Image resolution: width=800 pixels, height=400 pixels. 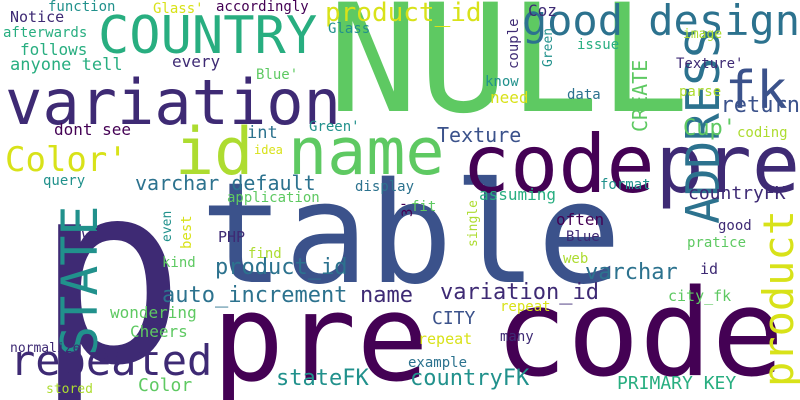 What do you see at coordinates (454, 318) in the screenshot?
I see `word-city-34: CITY` at bounding box center [454, 318].